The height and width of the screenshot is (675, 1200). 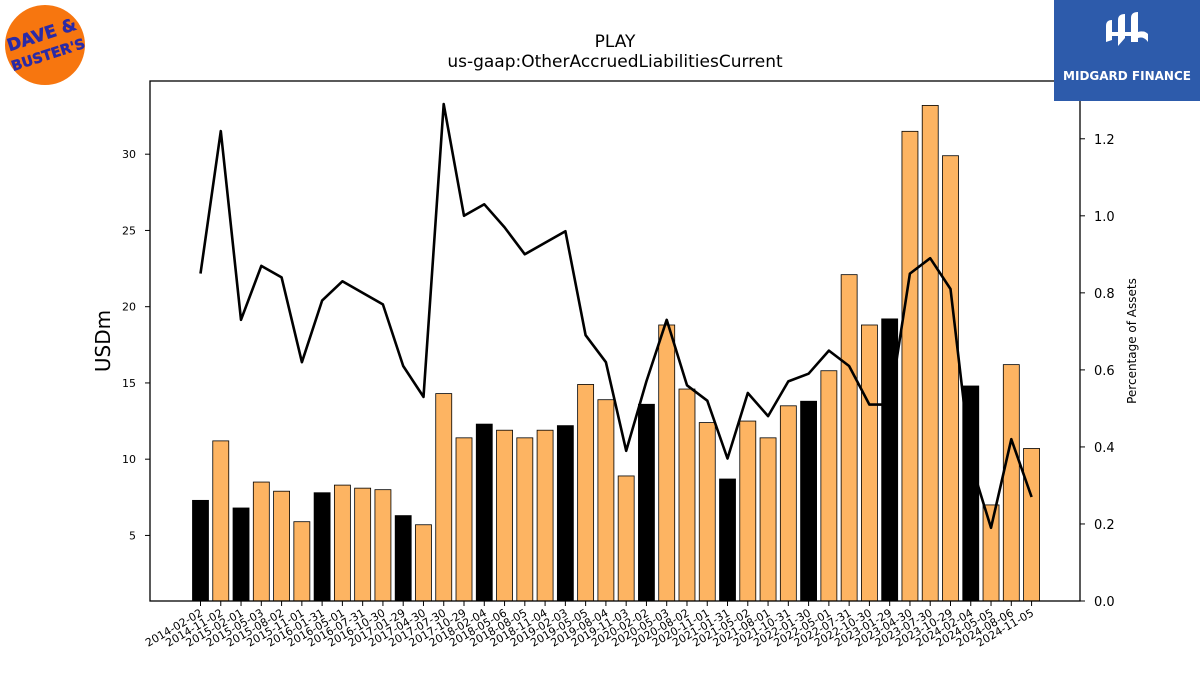 What do you see at coordinates (129, 307) in the screenshot?
I see `y-tick-label: 20` at bounding box center [129, 307].